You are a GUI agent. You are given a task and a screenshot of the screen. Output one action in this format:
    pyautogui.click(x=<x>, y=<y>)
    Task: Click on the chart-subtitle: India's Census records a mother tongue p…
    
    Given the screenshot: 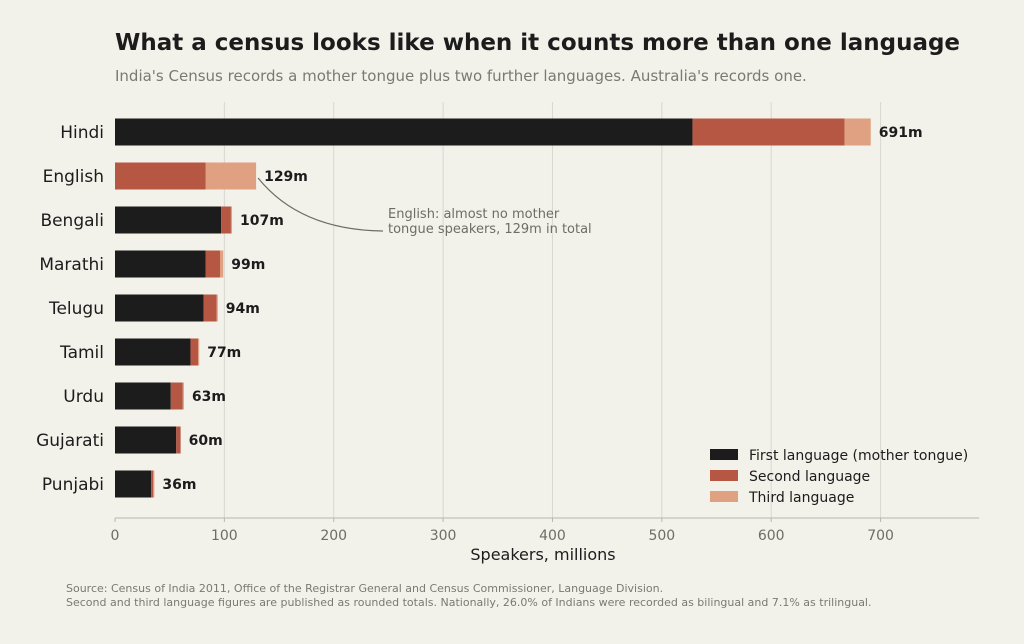 What is the action you would take?
    pyautogui.click(x=461, y=76)
    